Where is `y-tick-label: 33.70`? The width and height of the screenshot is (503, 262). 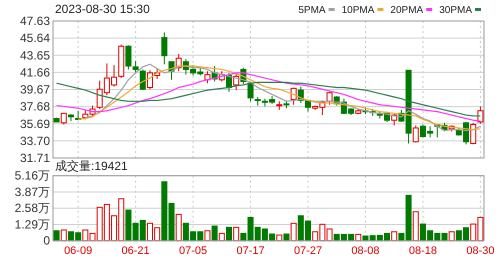 y-tick-label: 33.70 is located at coordinates (35, 141).